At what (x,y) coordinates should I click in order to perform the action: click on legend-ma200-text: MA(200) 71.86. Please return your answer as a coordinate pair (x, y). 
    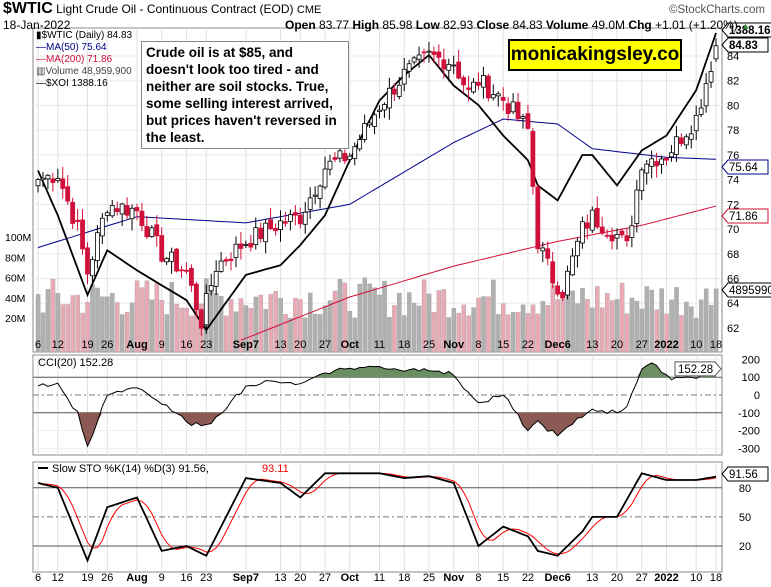
    Looking at the image, I should click on (79, 59).